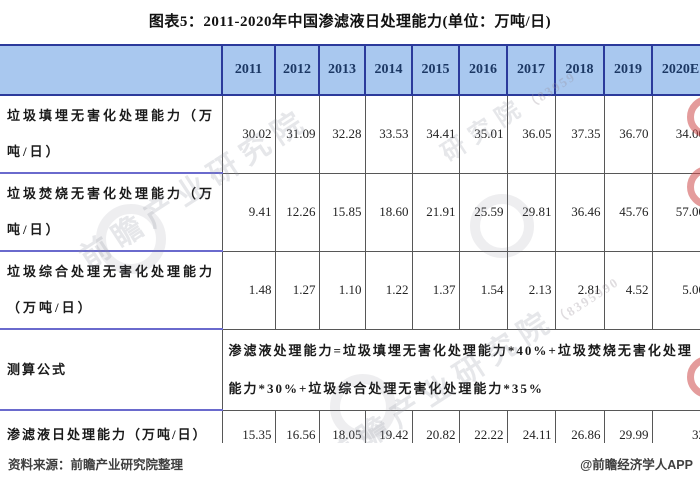 Image resolution: width=700 pixels, height=483 pixels. I want to click on table-cell: 34.00, so click(675, 134).